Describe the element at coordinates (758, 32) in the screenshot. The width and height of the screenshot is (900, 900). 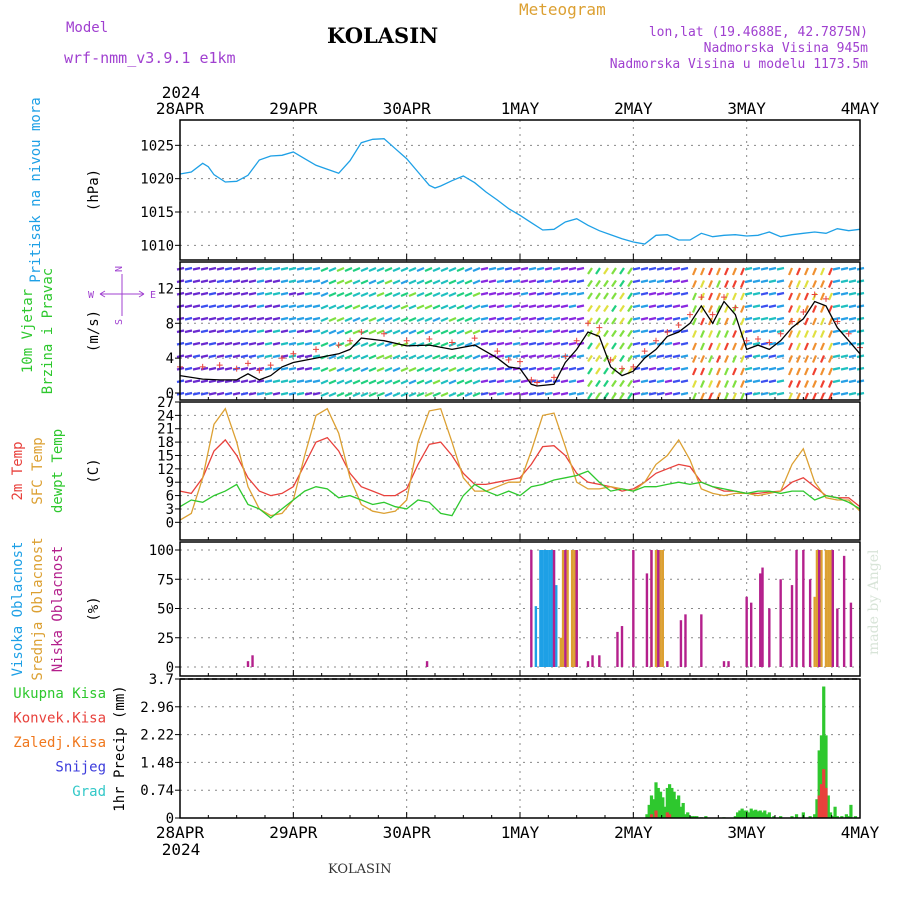
I see `lonlat-text: lon,lat (19.4688E, 42.7875N)` at that location.